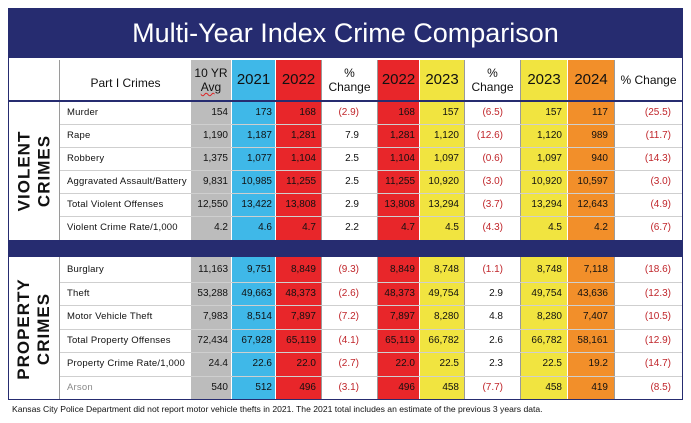 The height and width of the screenshot is (423, 691). I want to click on cell-pct2: (3.7), so click(492, 204).